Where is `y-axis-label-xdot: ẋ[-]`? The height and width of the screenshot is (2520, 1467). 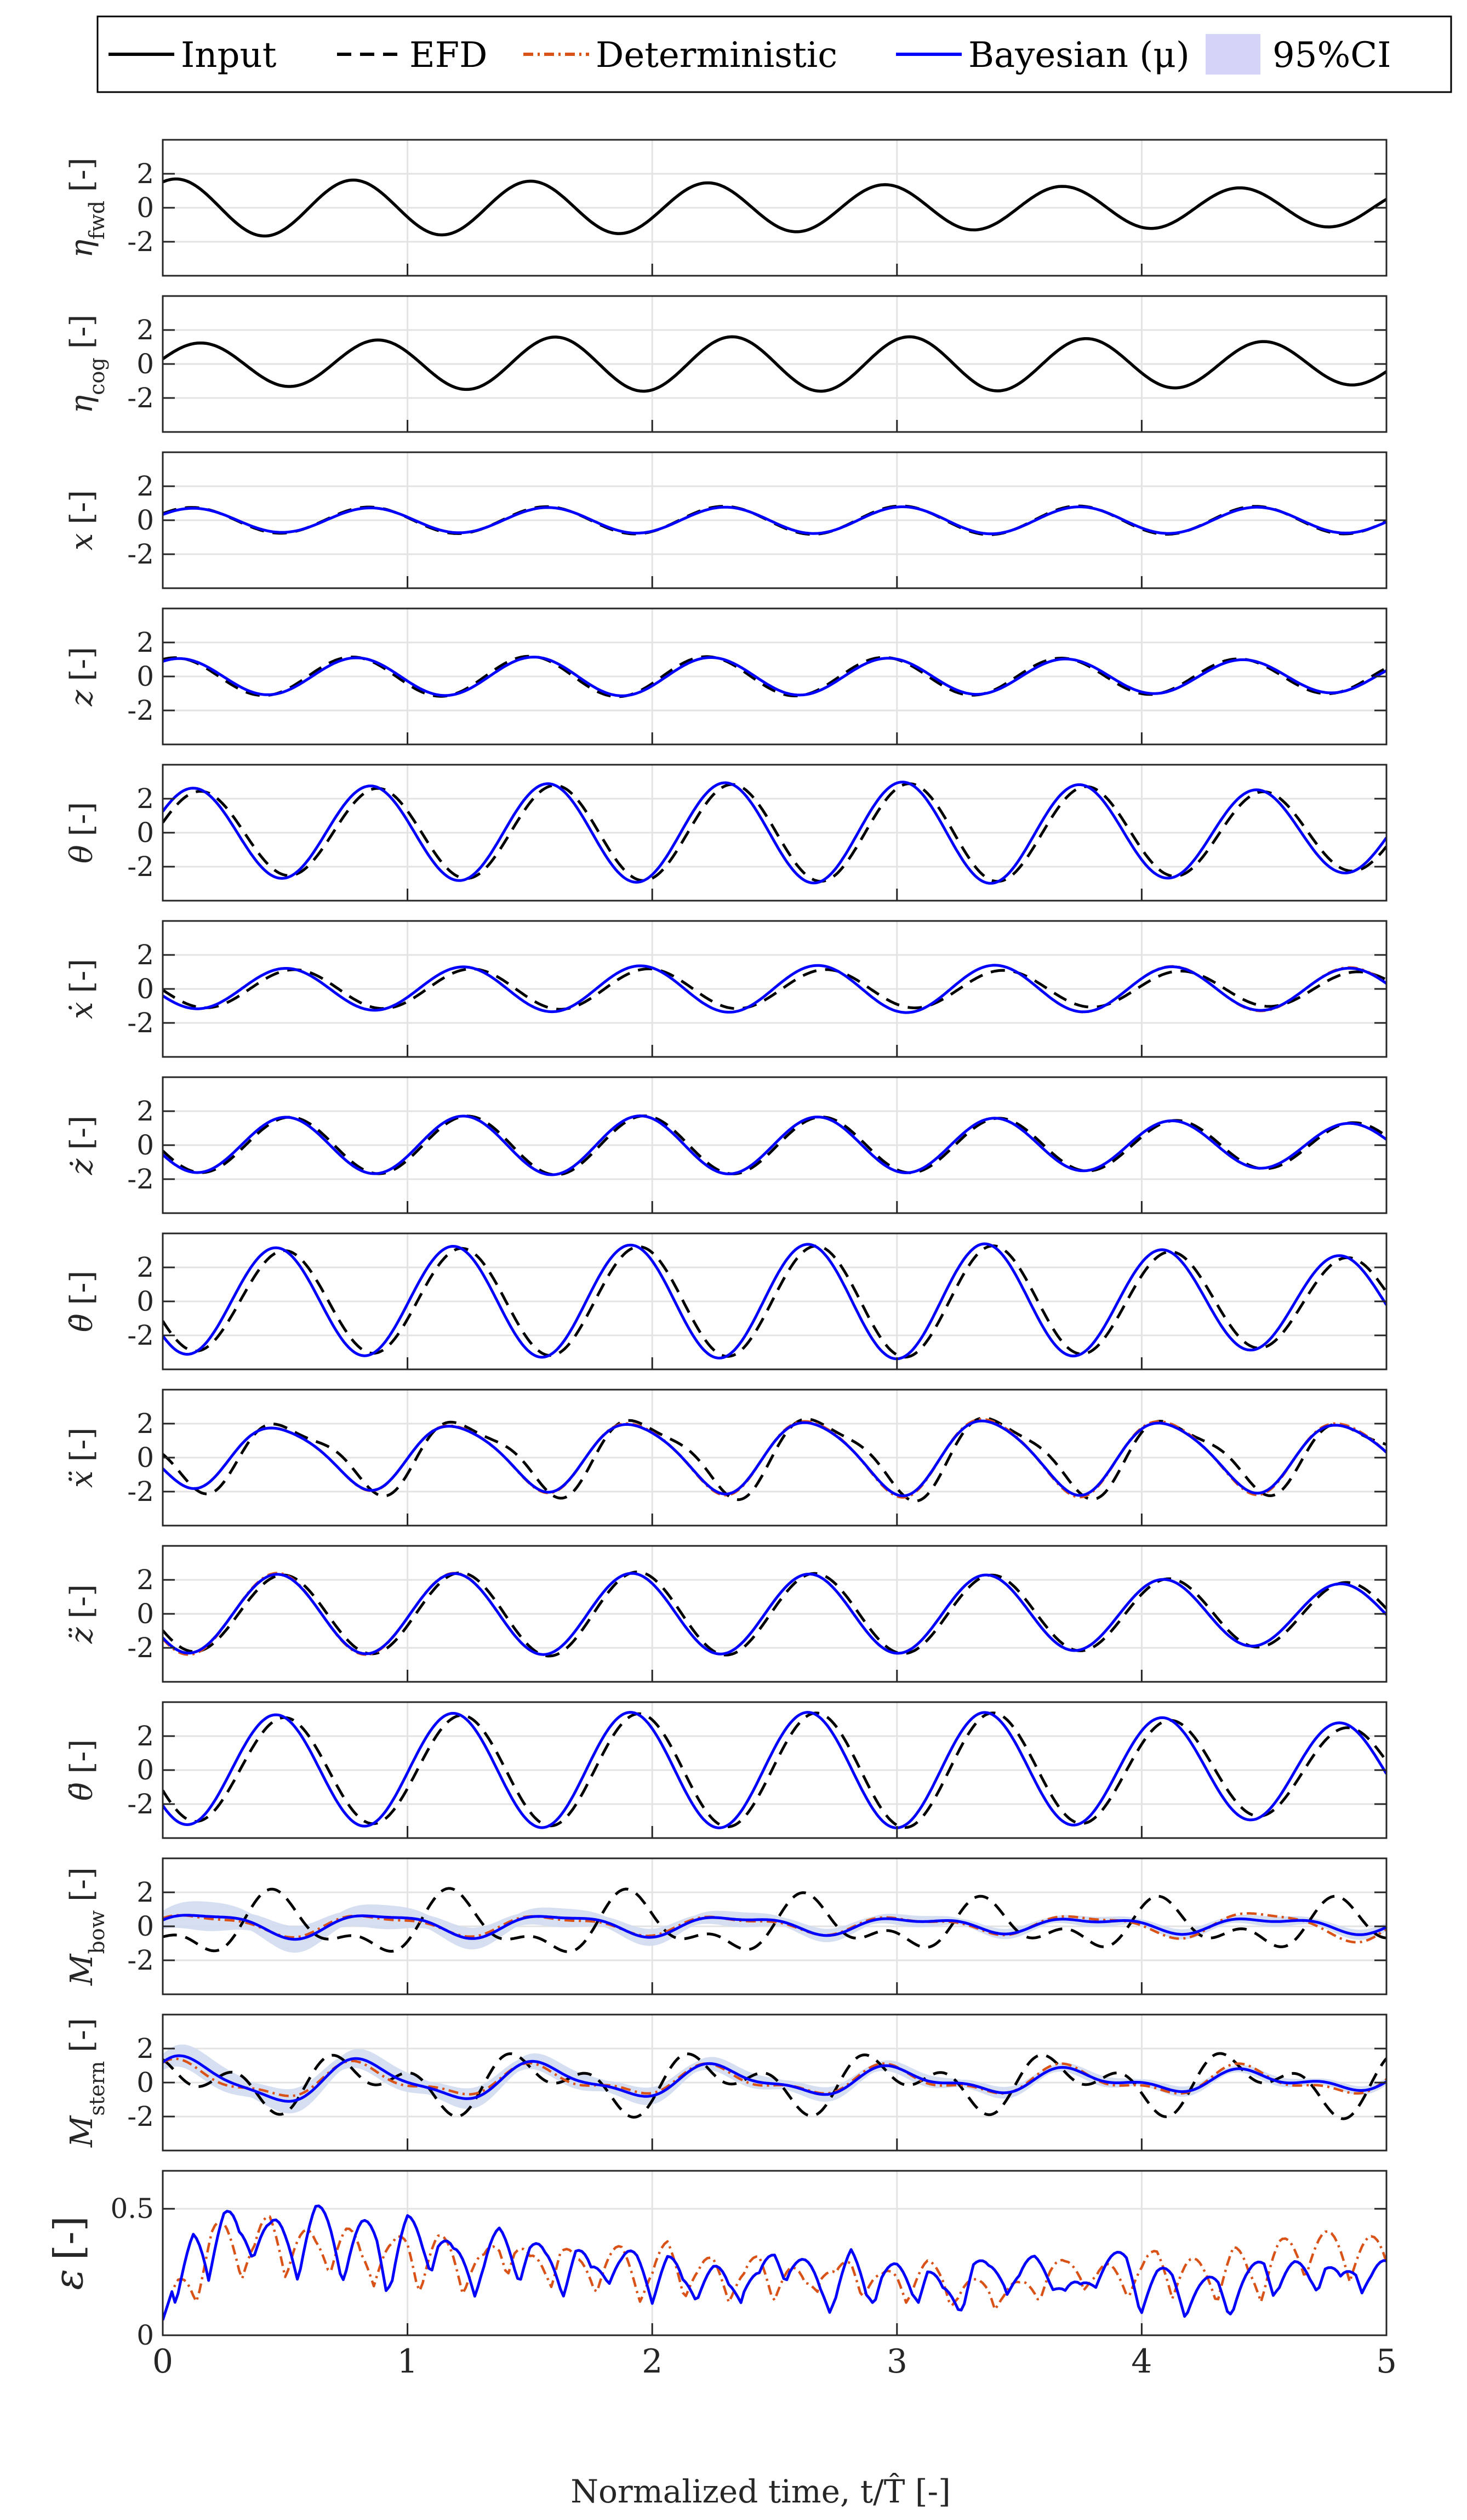
y-axis-label-xdot: ẋ[-] is located at coordinates (82, 989).